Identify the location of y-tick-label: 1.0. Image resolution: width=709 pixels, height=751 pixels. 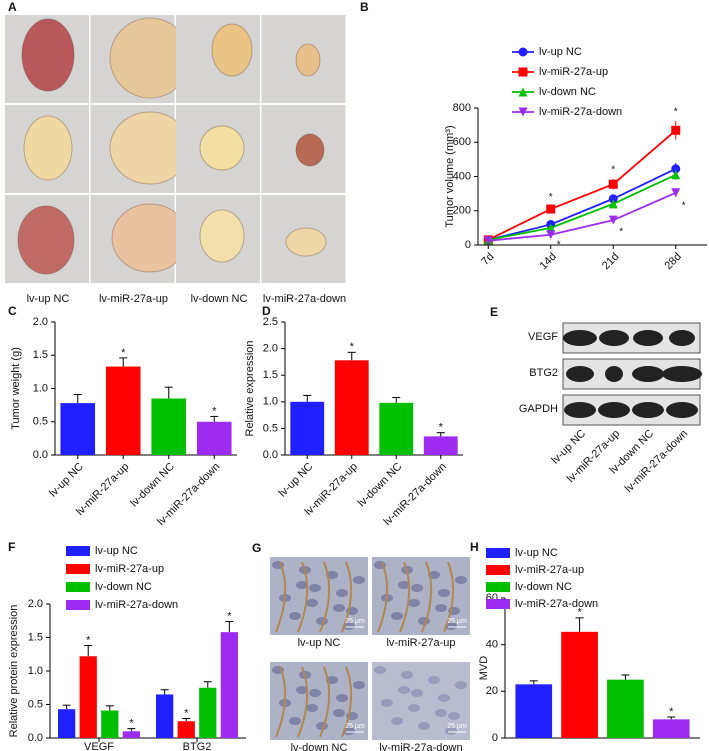
(35, 671).